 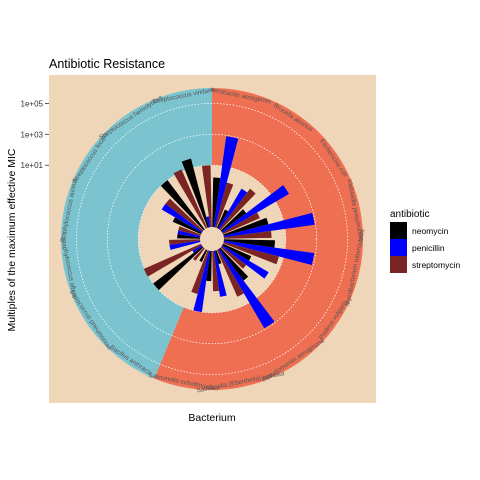 What do you see at coordinates (428, 248) in the screenshot?
I see `legend-label-penicillin: penicillin` at bounding box center [428, 248].